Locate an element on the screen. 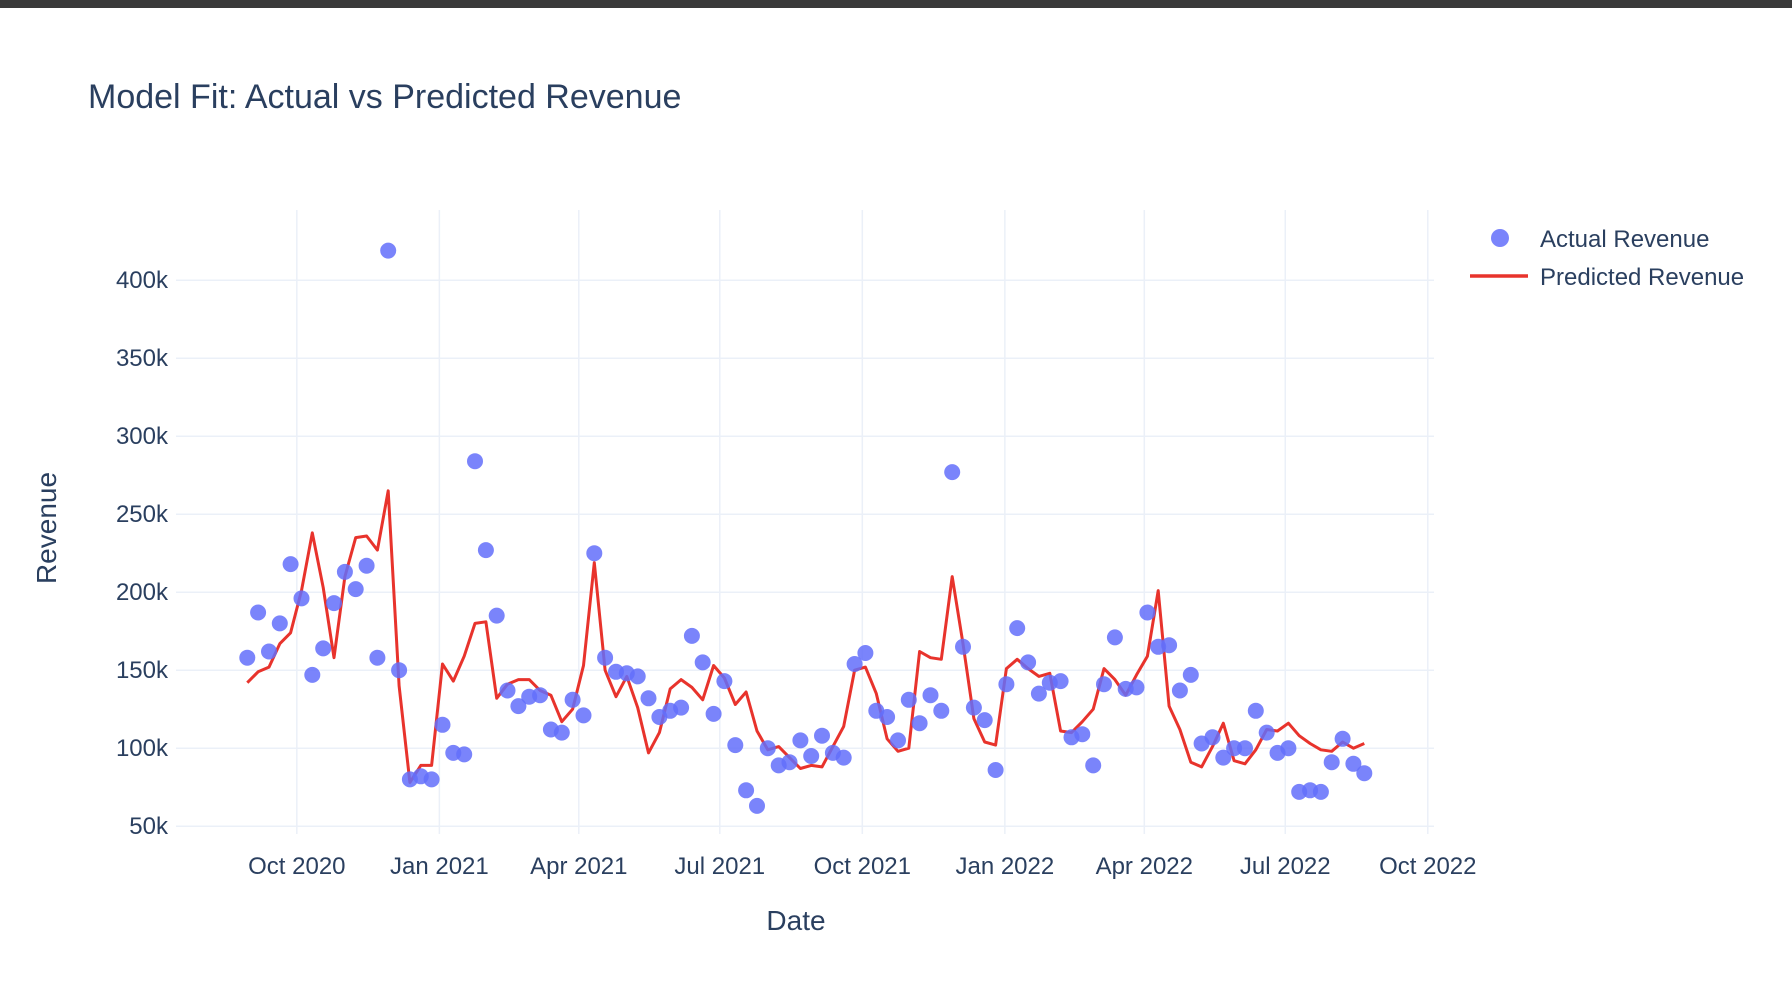 The image size is (1792, 990). x-tick-label-1: Jan 2021 is located at coordinates (439, 866).